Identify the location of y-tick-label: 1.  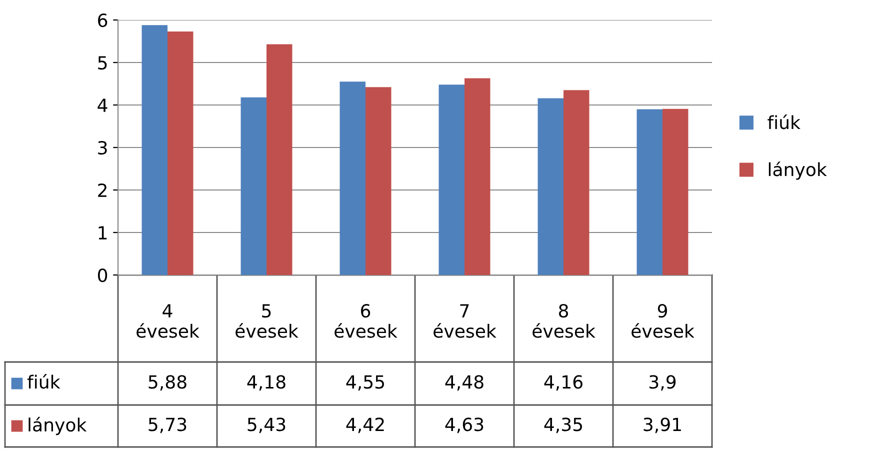
(102, 233).